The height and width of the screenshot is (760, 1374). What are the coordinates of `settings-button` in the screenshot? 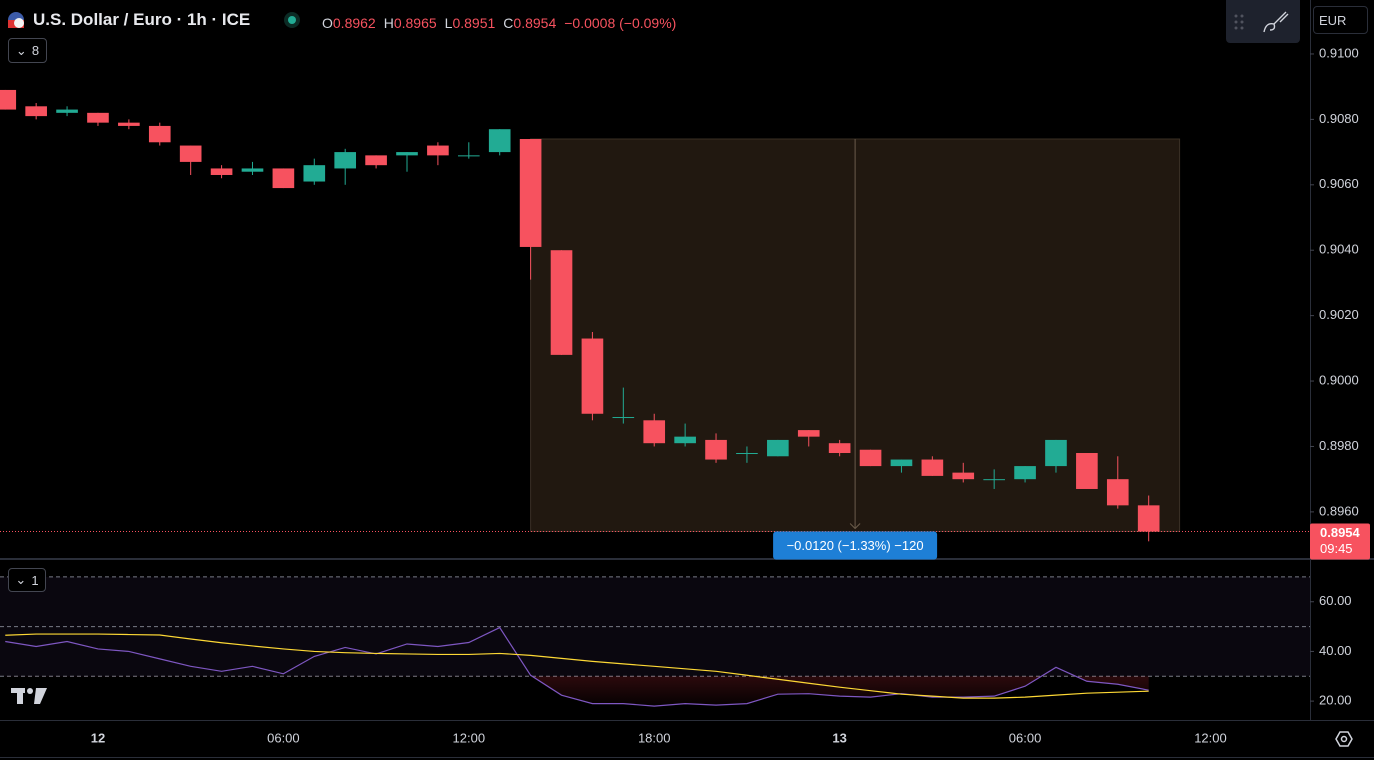 It's located at (1344, 739).